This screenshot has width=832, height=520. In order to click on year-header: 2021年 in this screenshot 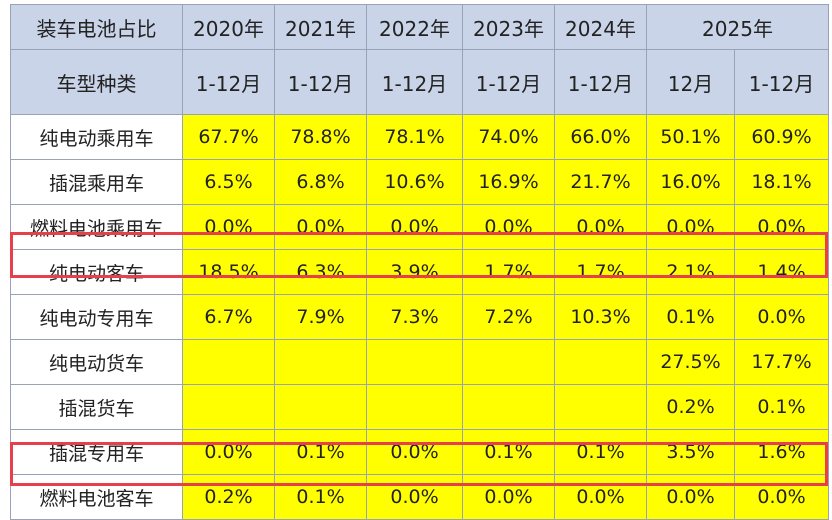, I will do `click(320, 27)`.